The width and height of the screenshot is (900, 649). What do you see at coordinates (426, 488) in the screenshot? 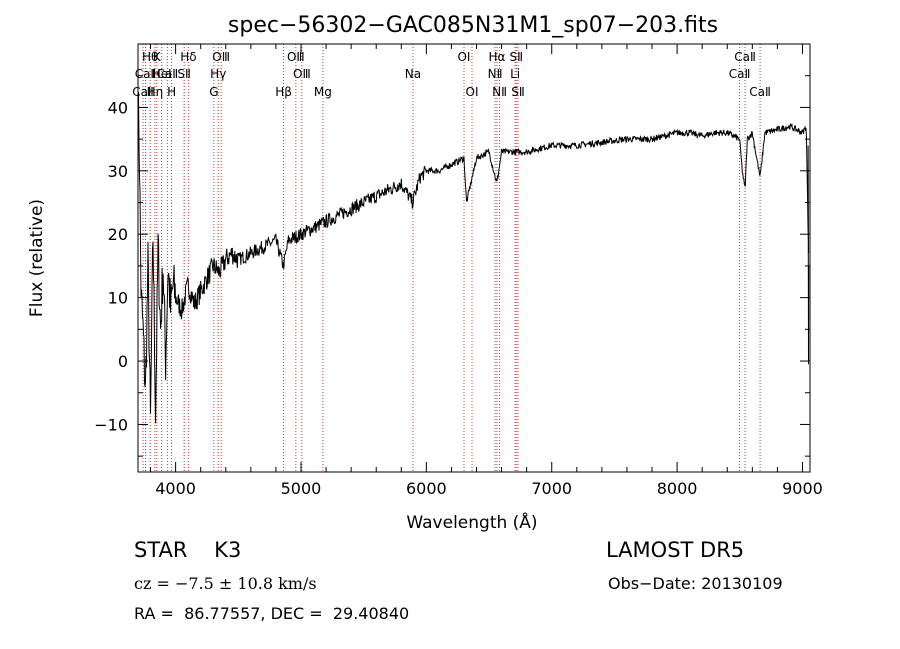
I see `x-tick-label: 6000` at bounding box center [426, 488].